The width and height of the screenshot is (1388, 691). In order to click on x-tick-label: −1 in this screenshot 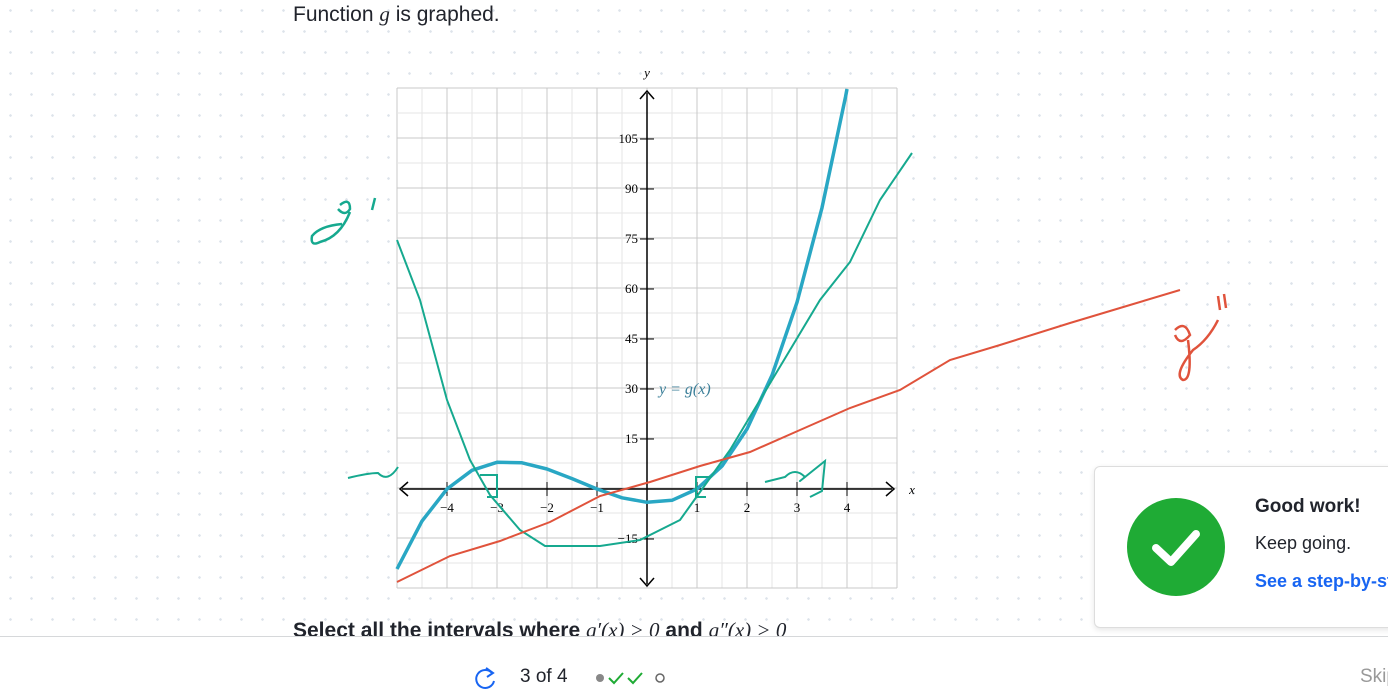, I will do `click(597, 507)`.